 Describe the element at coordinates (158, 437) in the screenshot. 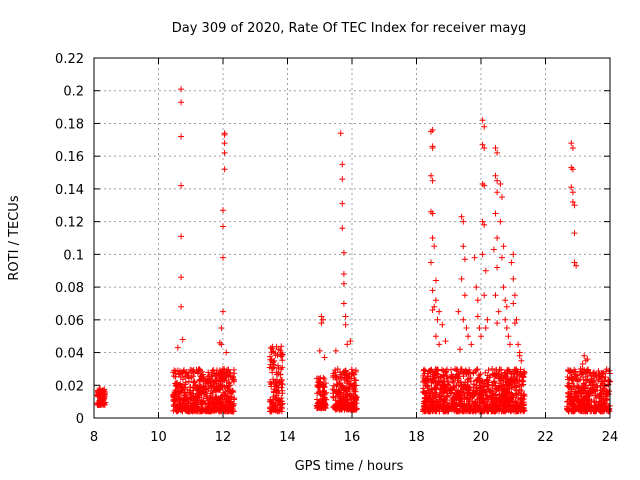

I see `x-tick-label: 10` at that location.